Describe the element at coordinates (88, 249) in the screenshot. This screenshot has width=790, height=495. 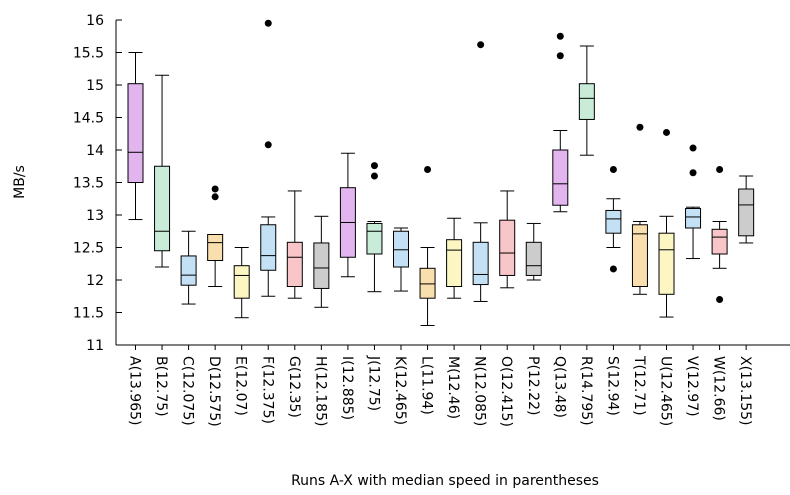
I see `y-tick-label: 12.5` at that location.